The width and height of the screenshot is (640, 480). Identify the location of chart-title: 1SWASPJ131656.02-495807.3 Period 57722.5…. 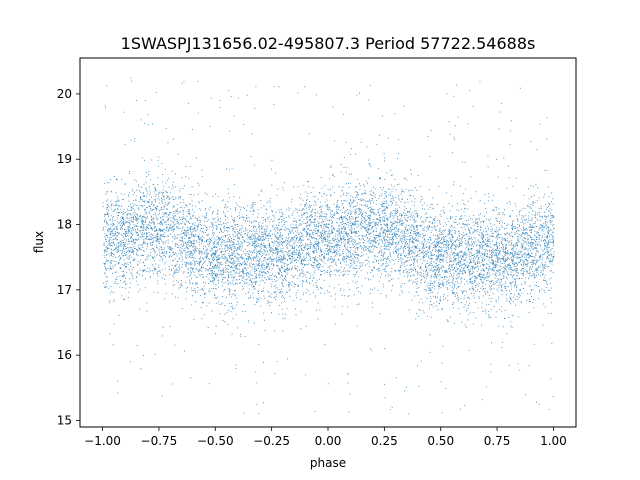
(328, 43).